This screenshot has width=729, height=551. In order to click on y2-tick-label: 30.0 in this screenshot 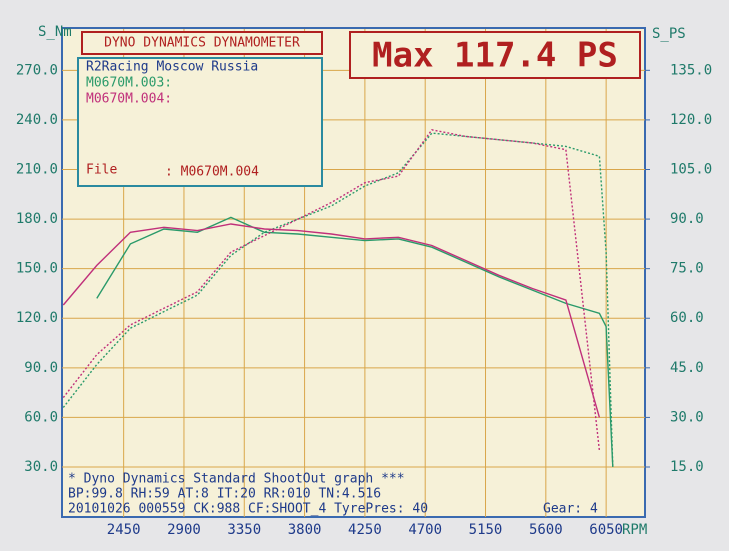, I will do `click(687, 417)`.